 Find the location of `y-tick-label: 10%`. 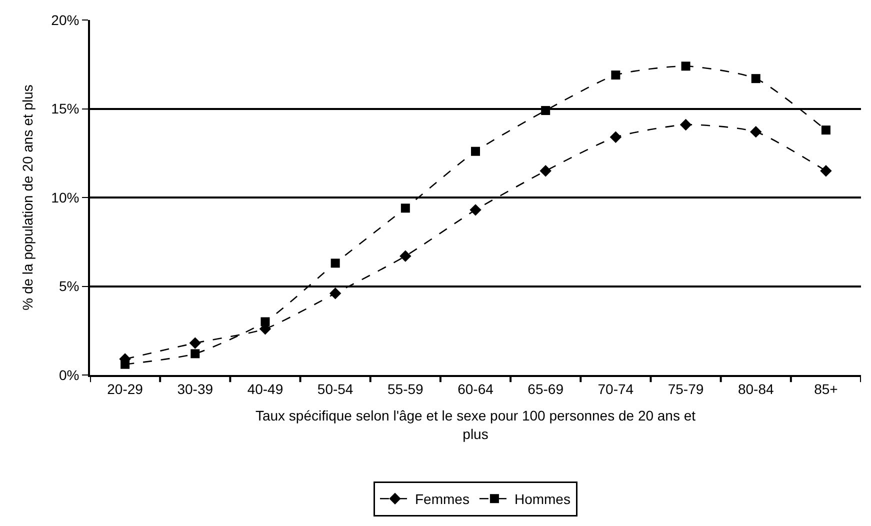

y-tick-label: 10% is located at coordinates (65, 197).